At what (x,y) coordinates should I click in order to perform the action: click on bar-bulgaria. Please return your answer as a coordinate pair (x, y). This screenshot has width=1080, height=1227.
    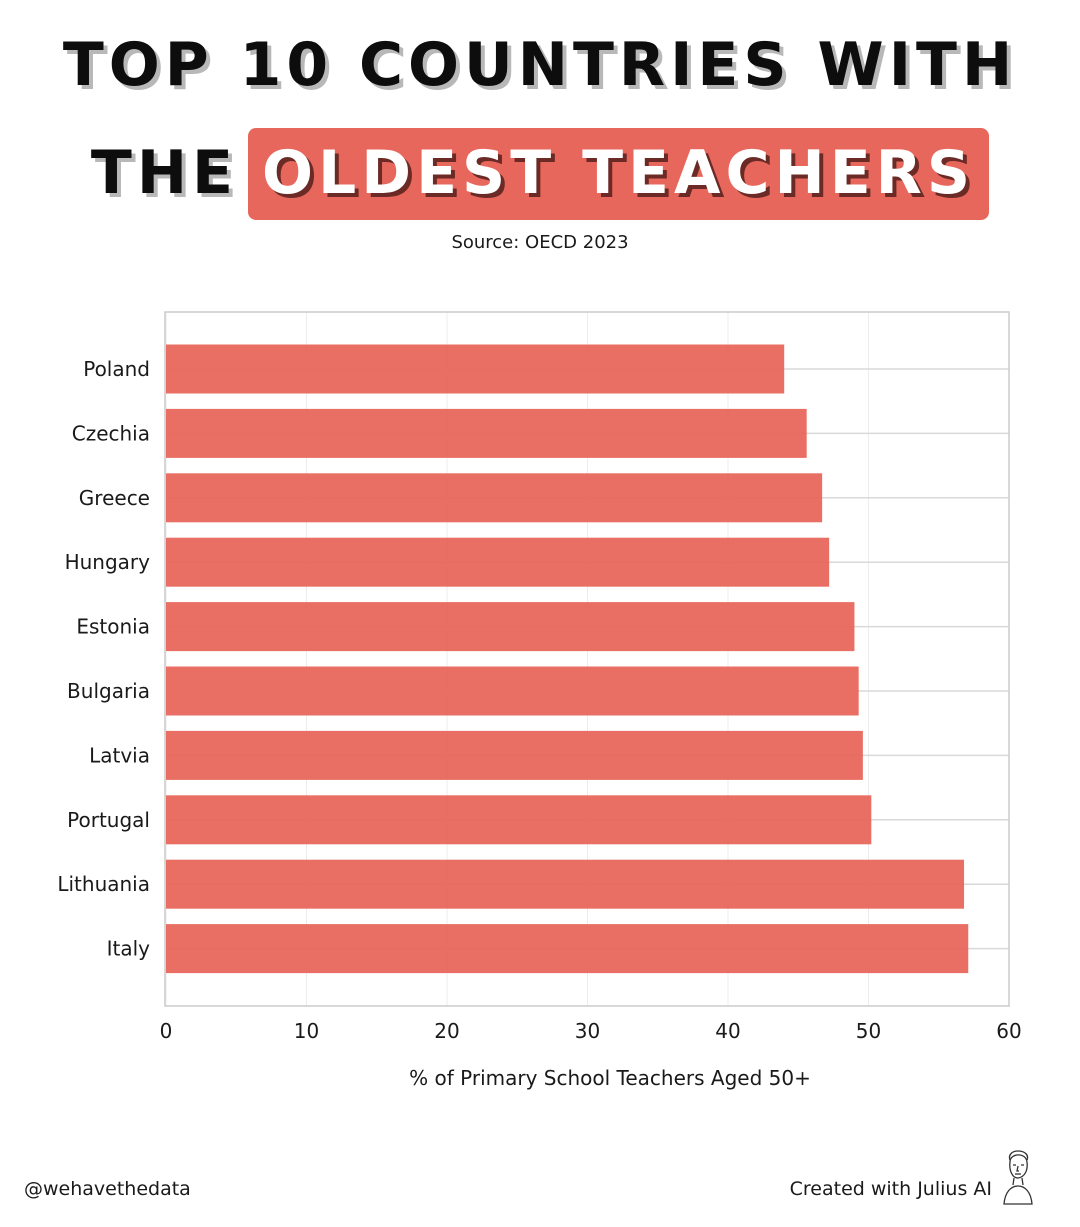
    Looking at the image, I should click on (512, 691).